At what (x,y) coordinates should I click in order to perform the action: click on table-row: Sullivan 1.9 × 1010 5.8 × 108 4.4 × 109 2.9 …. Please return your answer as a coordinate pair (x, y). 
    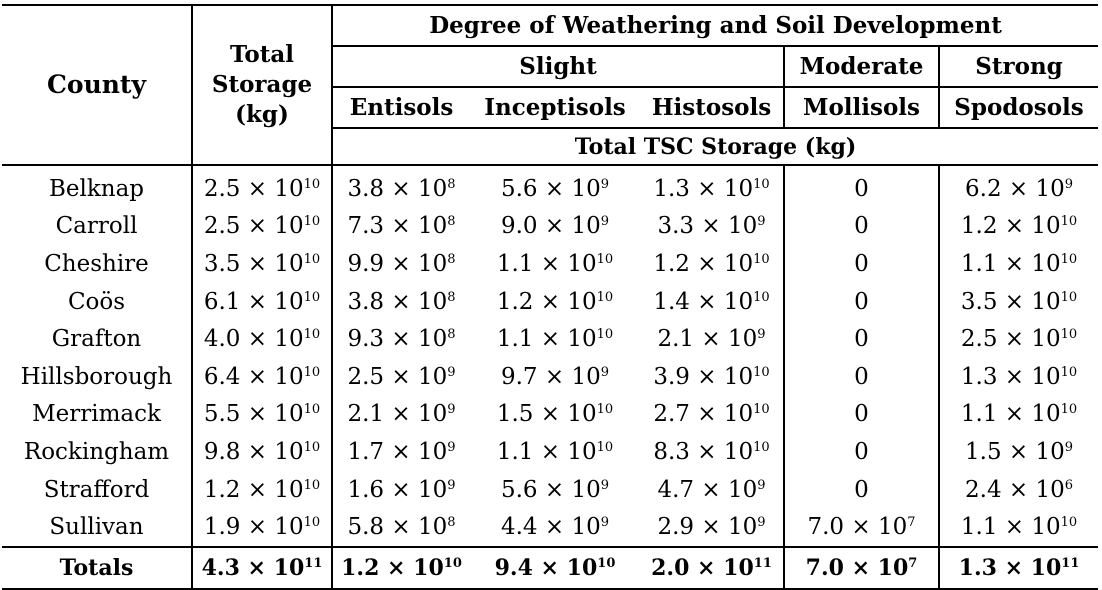
    Looking at the image, I should click on (550, 527).